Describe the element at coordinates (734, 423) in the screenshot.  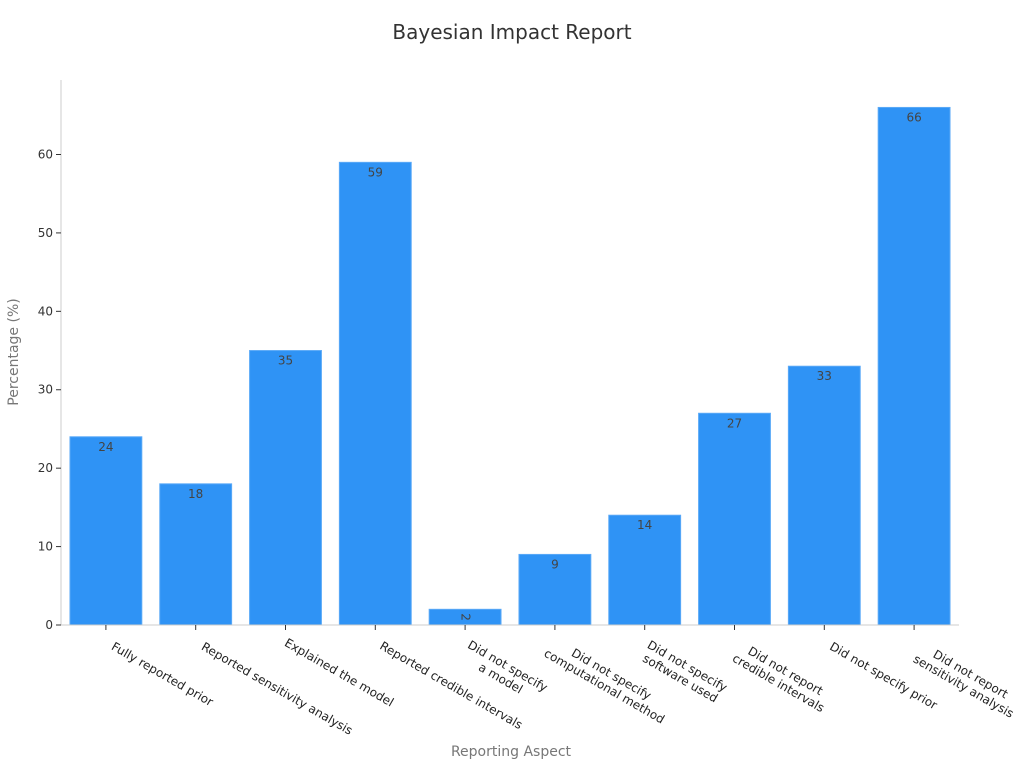
I see `bar-value-label: 27` at that location.